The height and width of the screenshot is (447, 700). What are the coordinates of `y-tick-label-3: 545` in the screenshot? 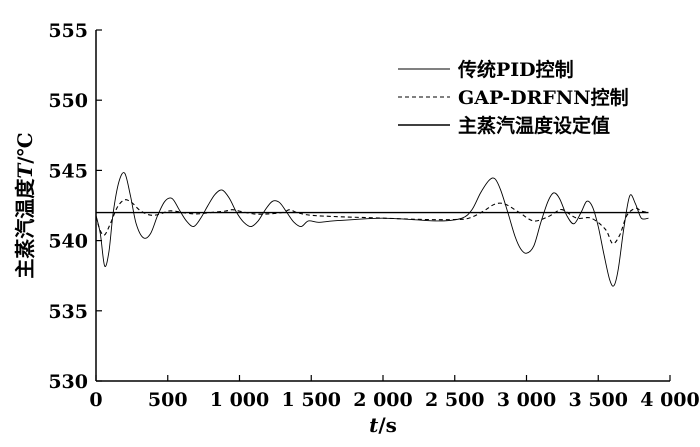 It's located at (68, 171).